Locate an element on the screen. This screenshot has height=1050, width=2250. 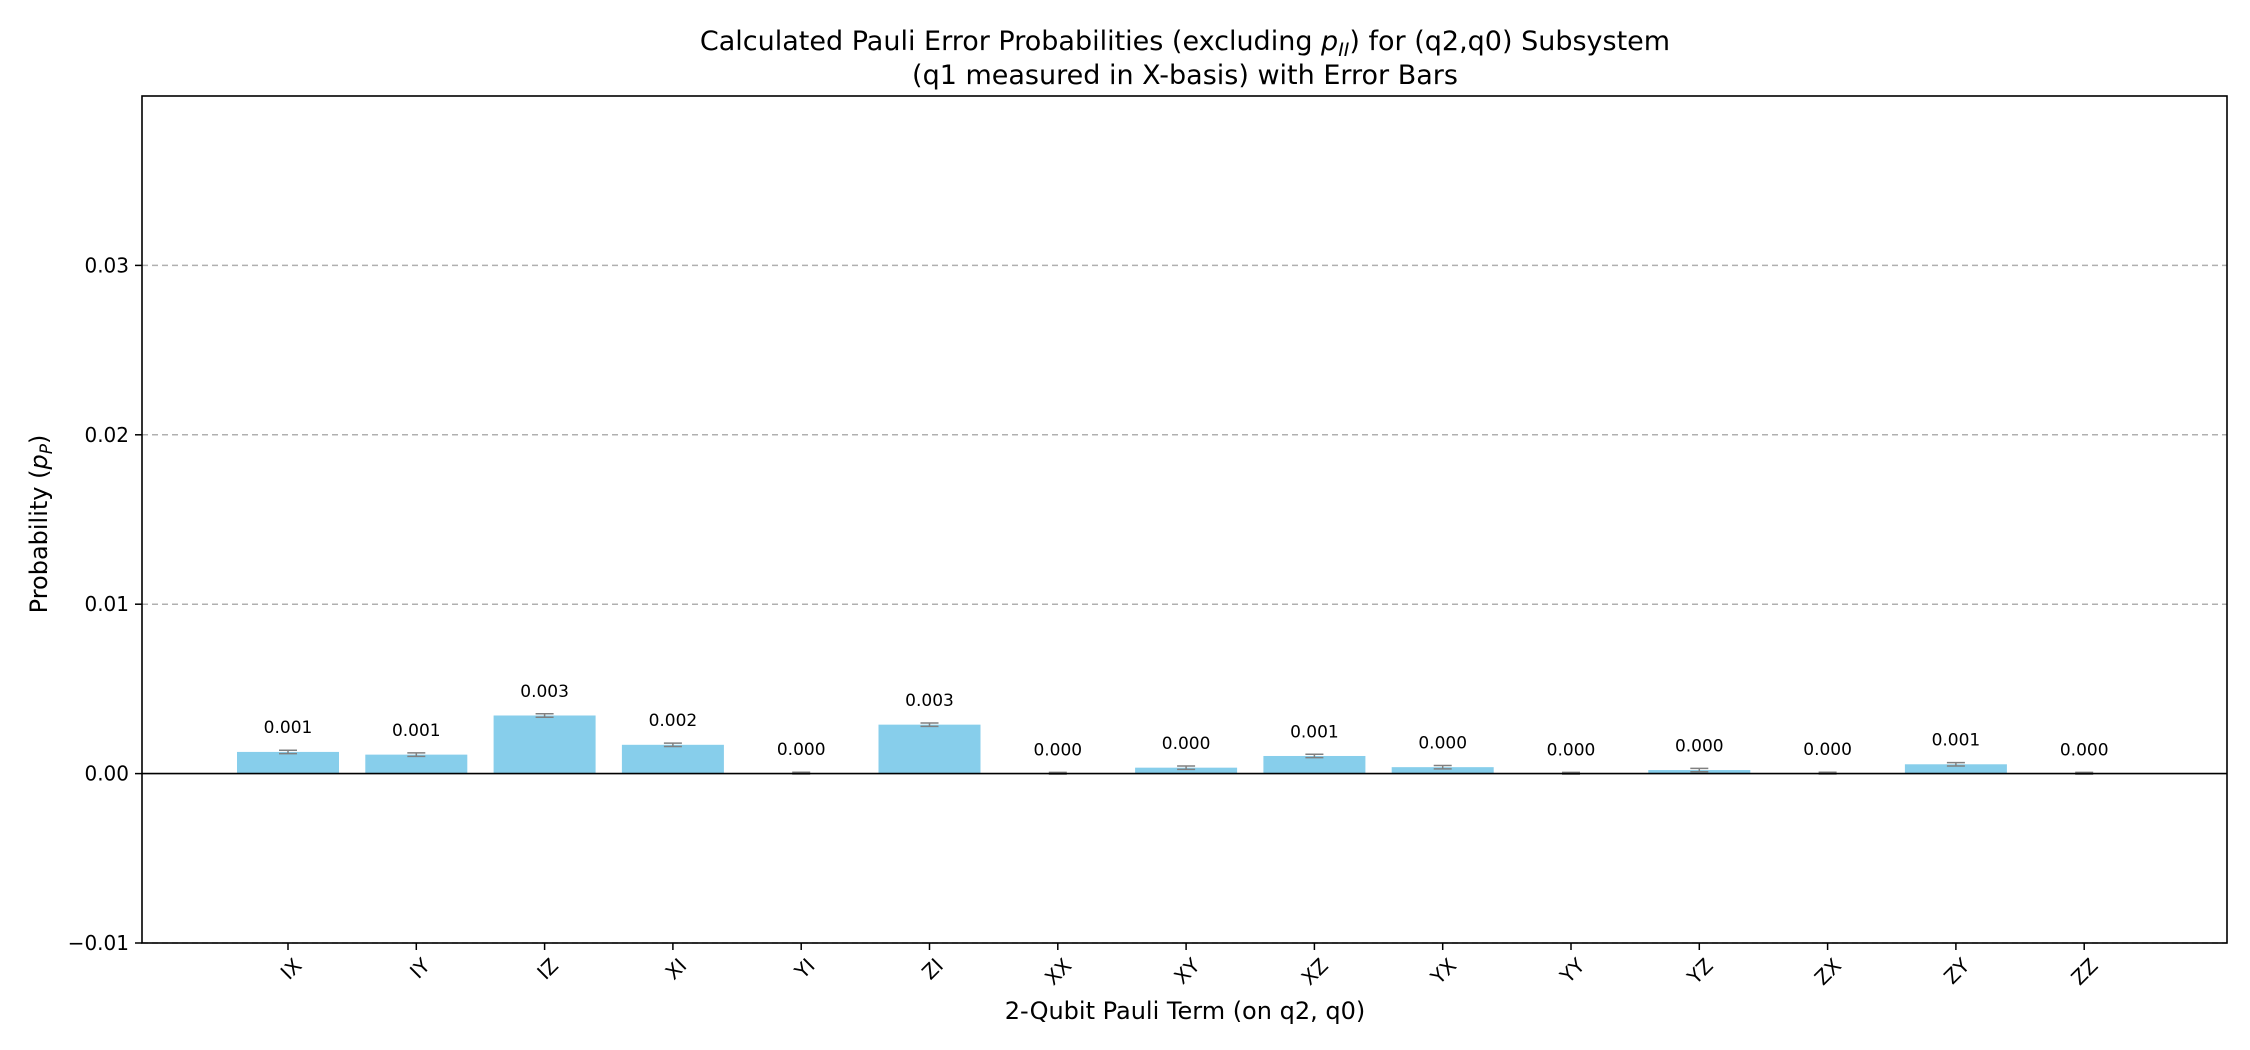
x-tick-label: YI is located at coordinates (804, 968).